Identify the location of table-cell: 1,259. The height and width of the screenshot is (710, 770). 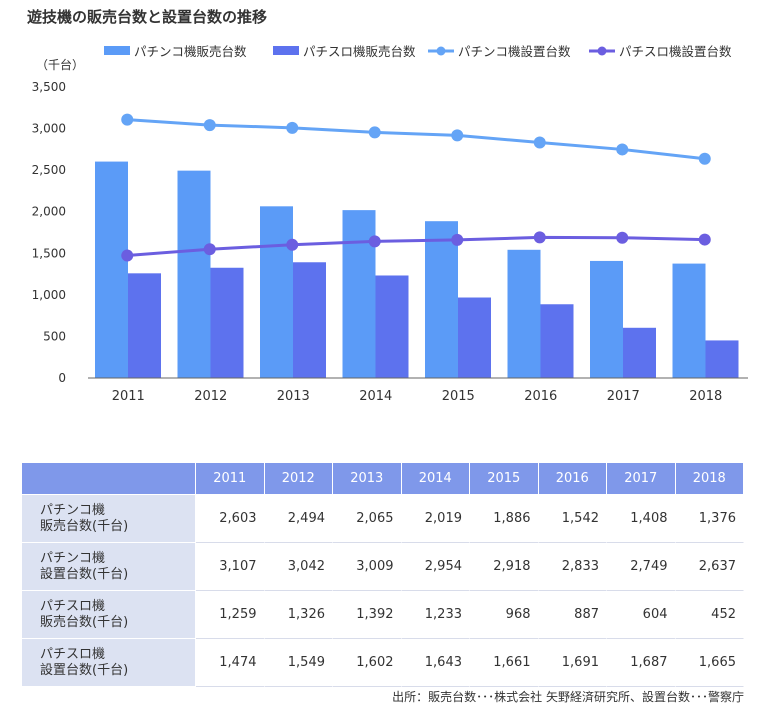
(230, 615).